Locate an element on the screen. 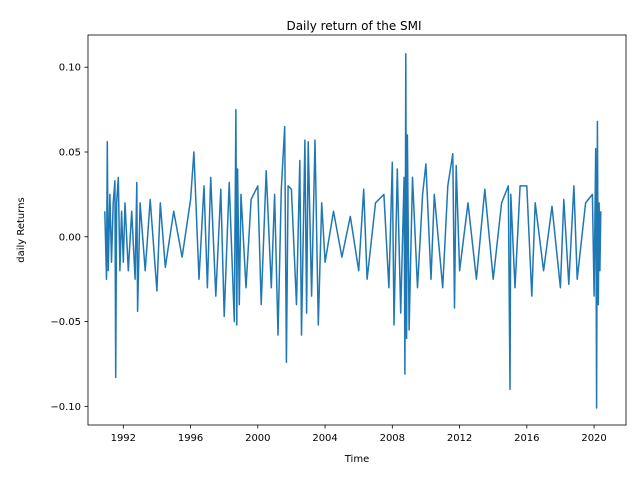  y-tick-label: −0.10 is located at coordinates (65, 407).